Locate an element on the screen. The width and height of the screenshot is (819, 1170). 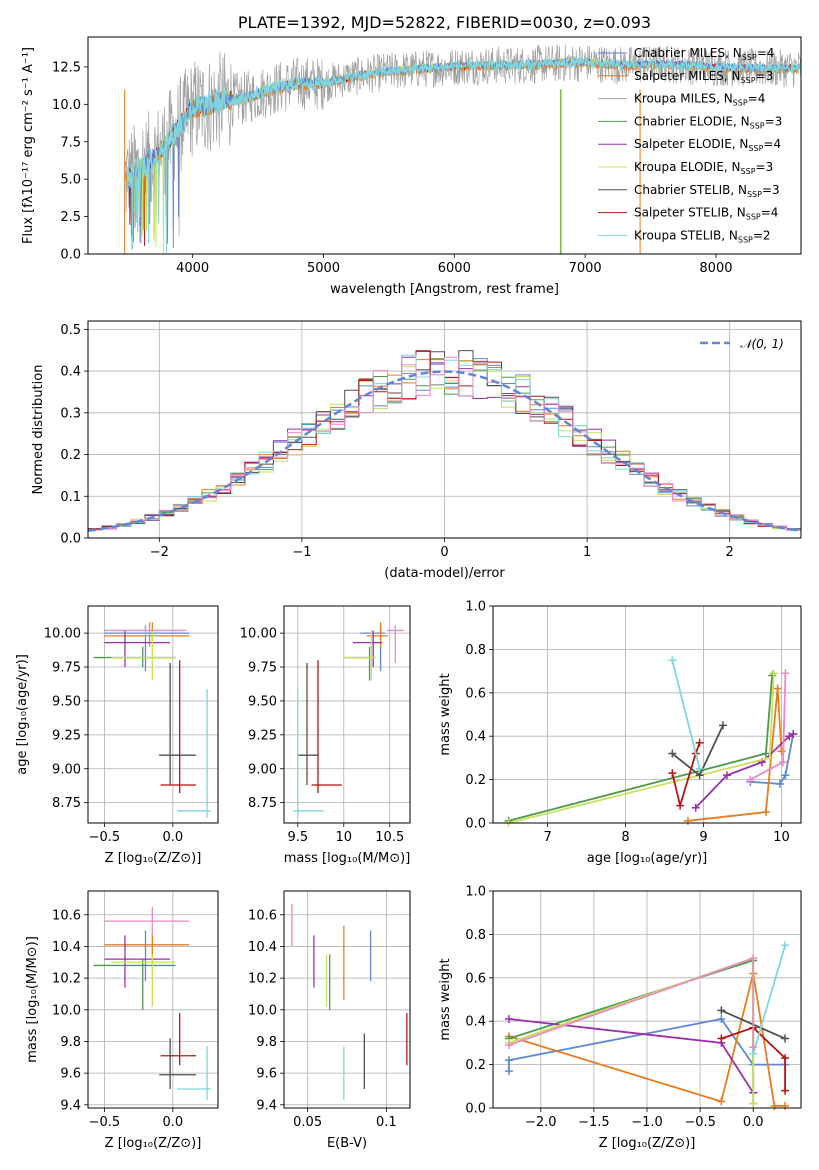
x-tick-label: −1 is located at coordinates (301, 552).